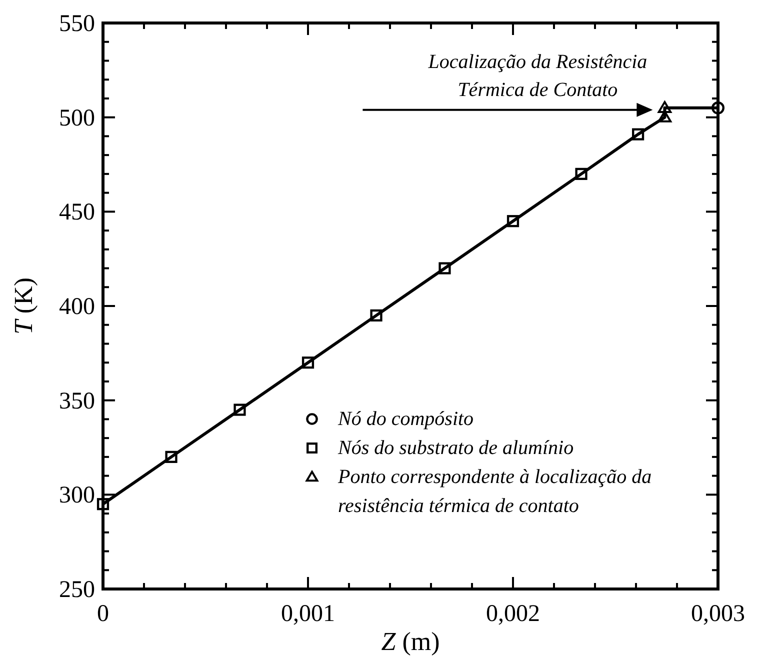  I want to click on y-tick-label: 550, so click(77, 24).